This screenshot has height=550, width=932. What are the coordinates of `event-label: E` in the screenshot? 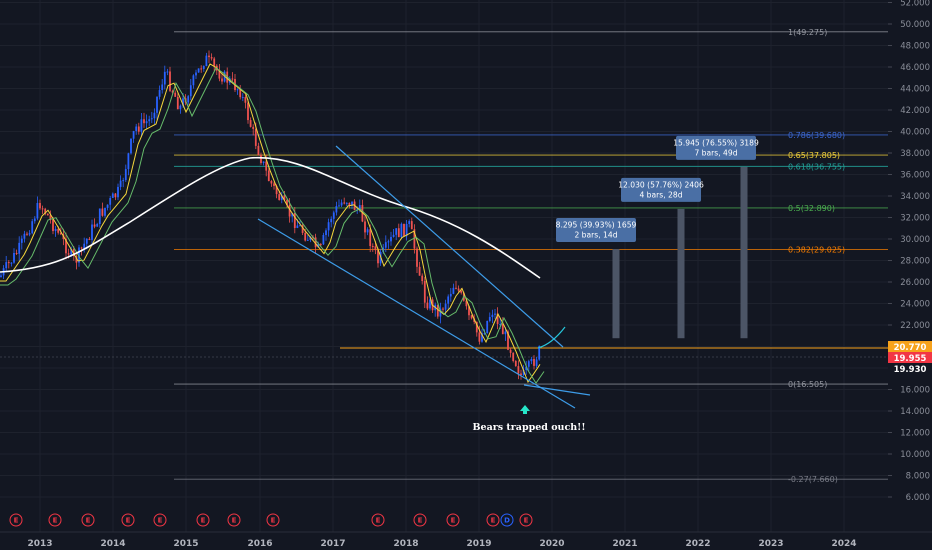 It's located at (378, 521).